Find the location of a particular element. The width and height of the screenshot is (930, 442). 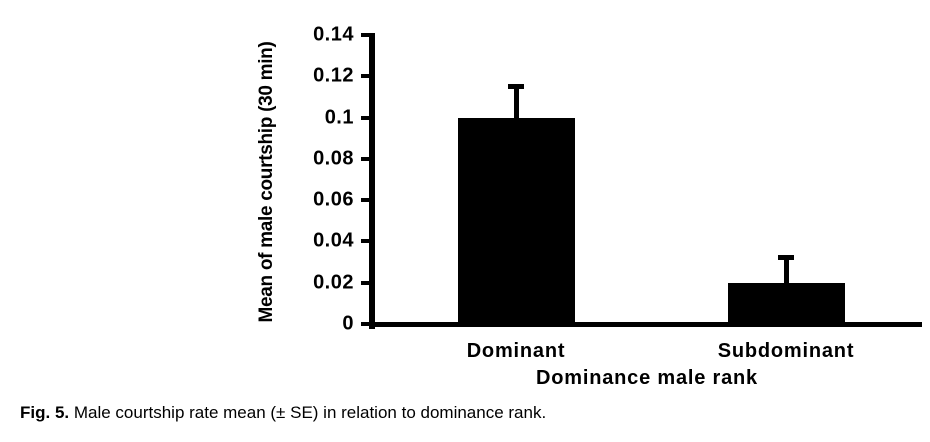

y-tick-label: 0.14 is located at coordinates (333, 34).